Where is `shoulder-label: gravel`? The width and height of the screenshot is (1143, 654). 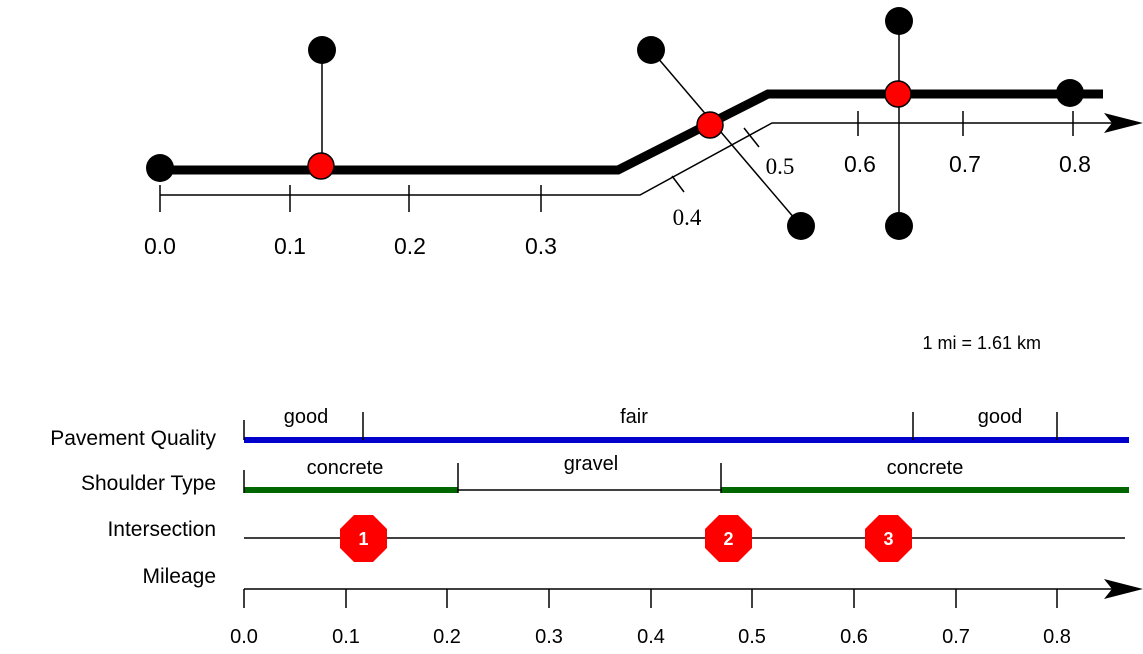 shoulder-label: gravel is located at coordinates (591, 464).